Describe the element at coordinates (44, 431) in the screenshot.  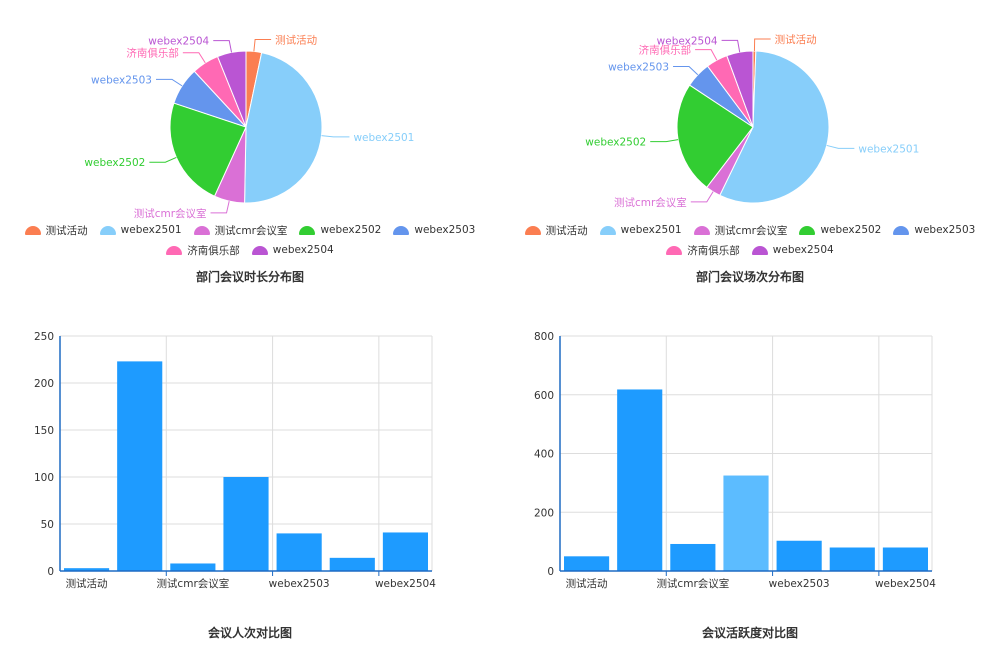
I see `y-tick-label: 150` at that location.